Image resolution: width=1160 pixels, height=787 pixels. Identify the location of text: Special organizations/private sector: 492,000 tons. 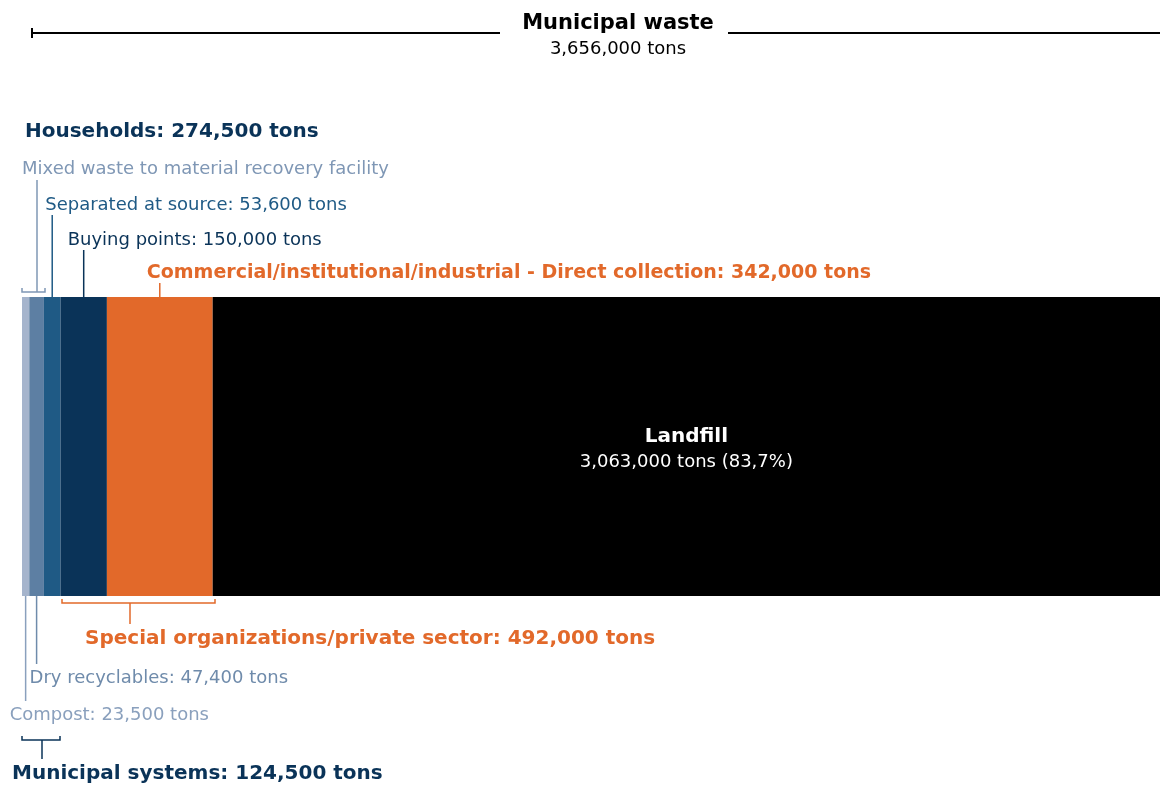
(370, 637).